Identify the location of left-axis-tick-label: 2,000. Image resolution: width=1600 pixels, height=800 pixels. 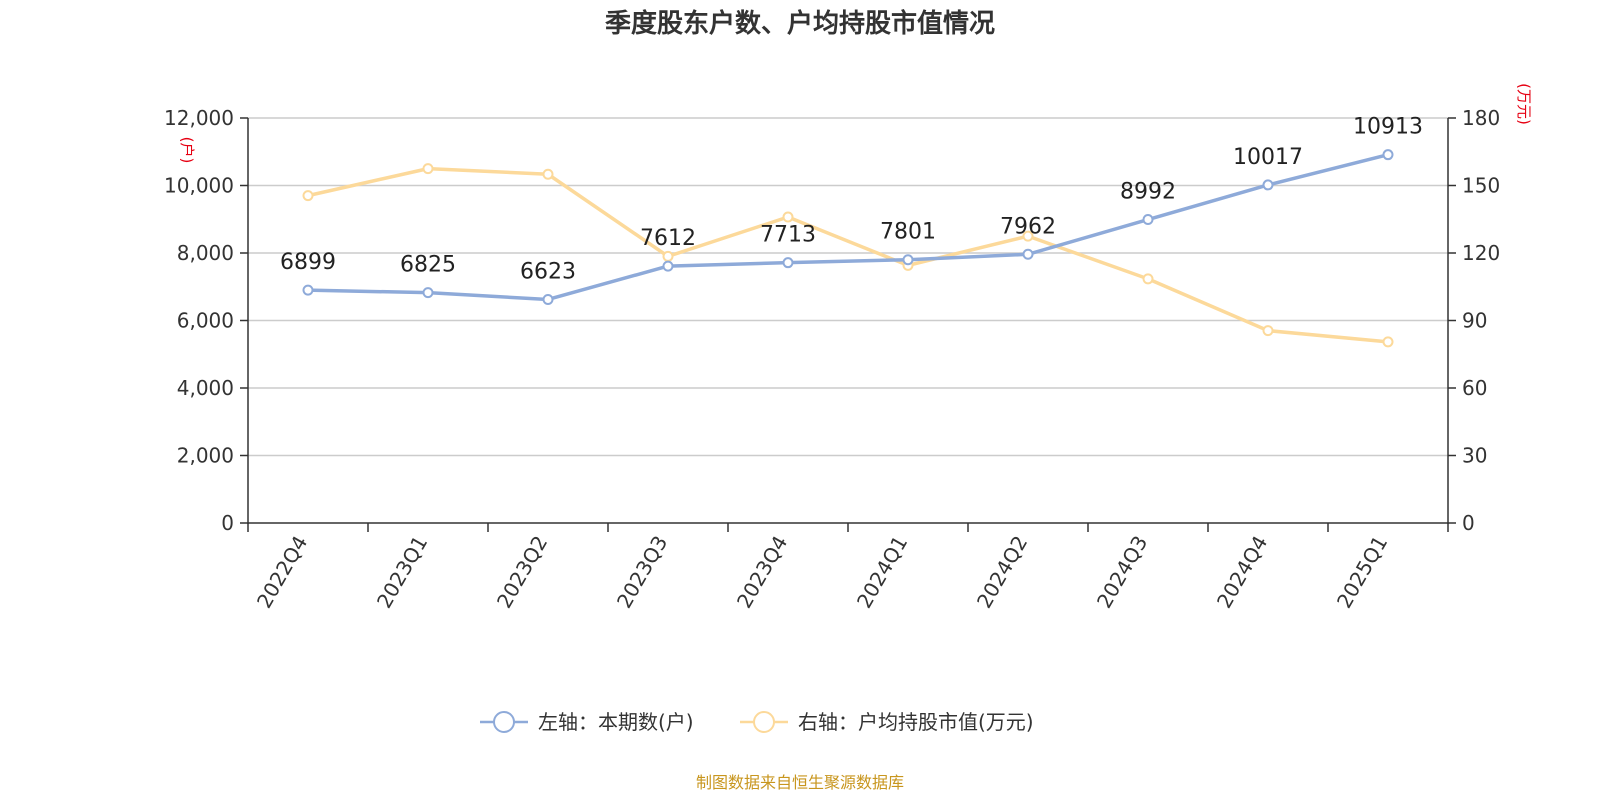
(205, 456).